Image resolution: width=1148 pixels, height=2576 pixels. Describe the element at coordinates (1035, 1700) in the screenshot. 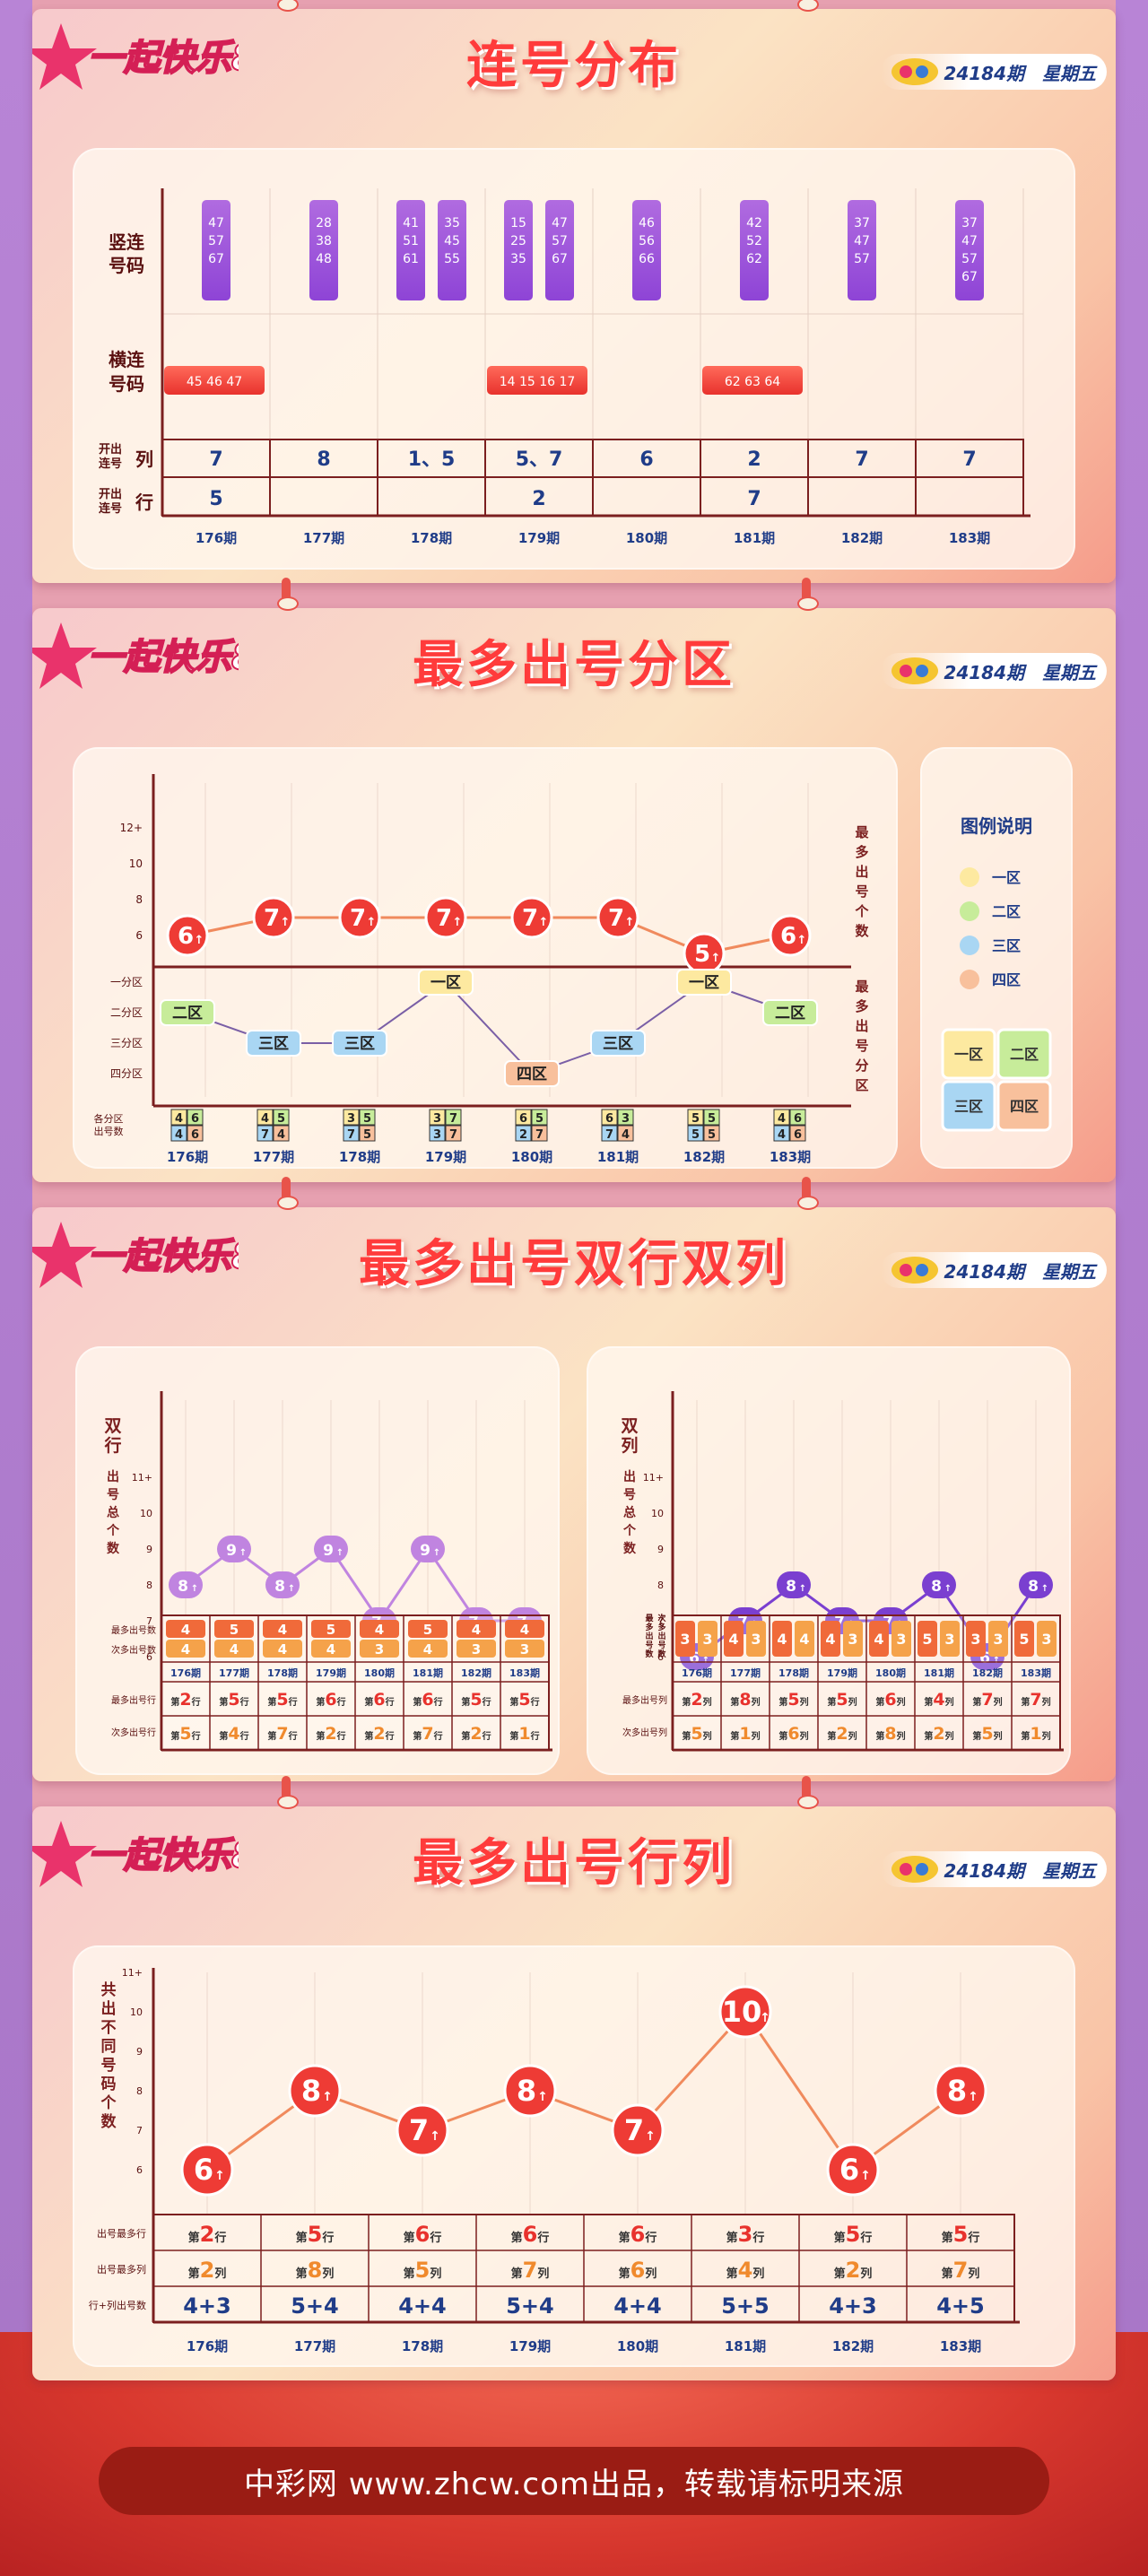

I see `ordinal-cell: 第7列` at that location.